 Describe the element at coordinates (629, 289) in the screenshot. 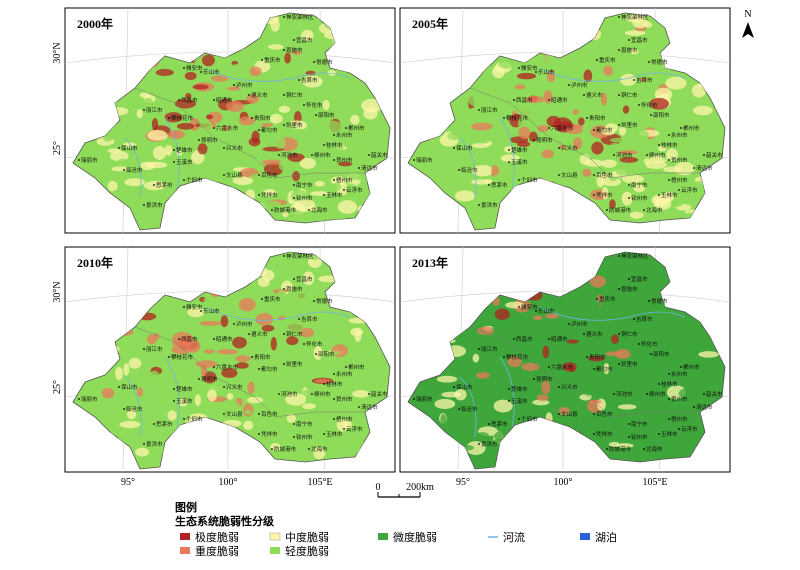

I see `city-label: 恩施市` at that location.